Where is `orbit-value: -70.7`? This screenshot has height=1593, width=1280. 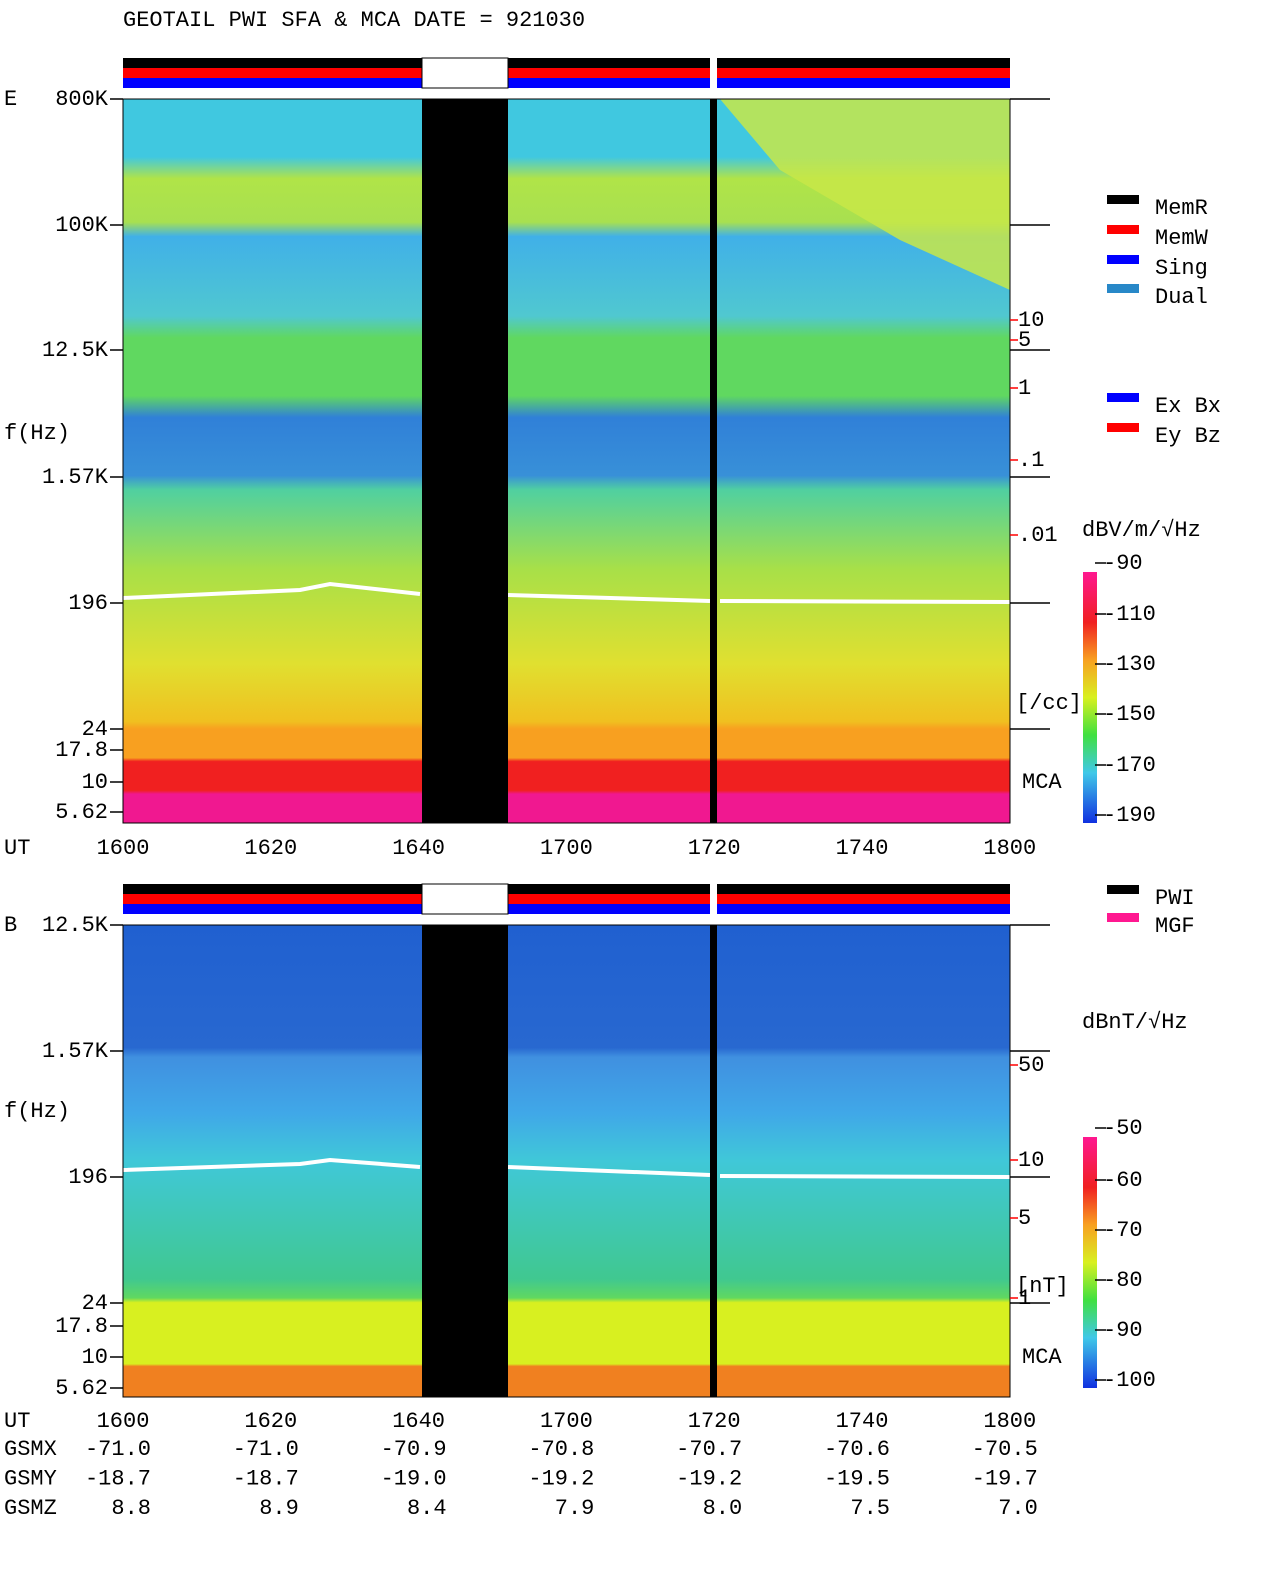
orbit-value: -70.7 is located at coordinates (709, 1449).